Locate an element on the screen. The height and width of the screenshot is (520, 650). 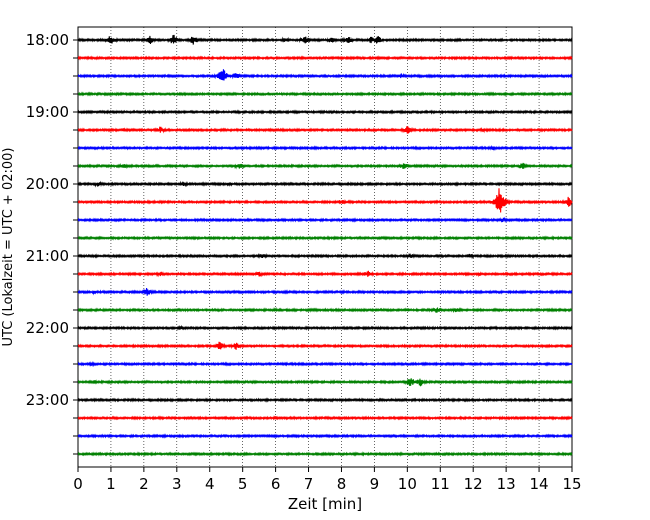
x-tick-label: 10 is located at coordinates (407, 484).